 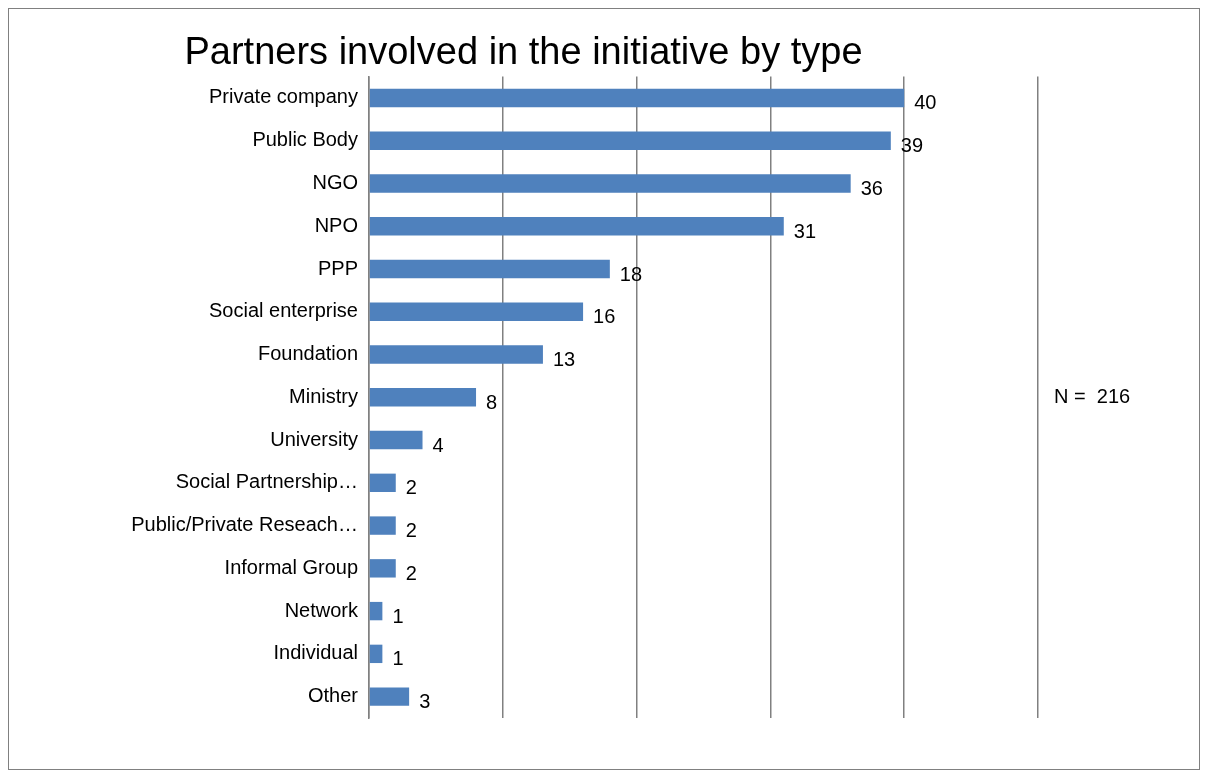 I want to click on data-label: 4, so click(x=438, y=444).